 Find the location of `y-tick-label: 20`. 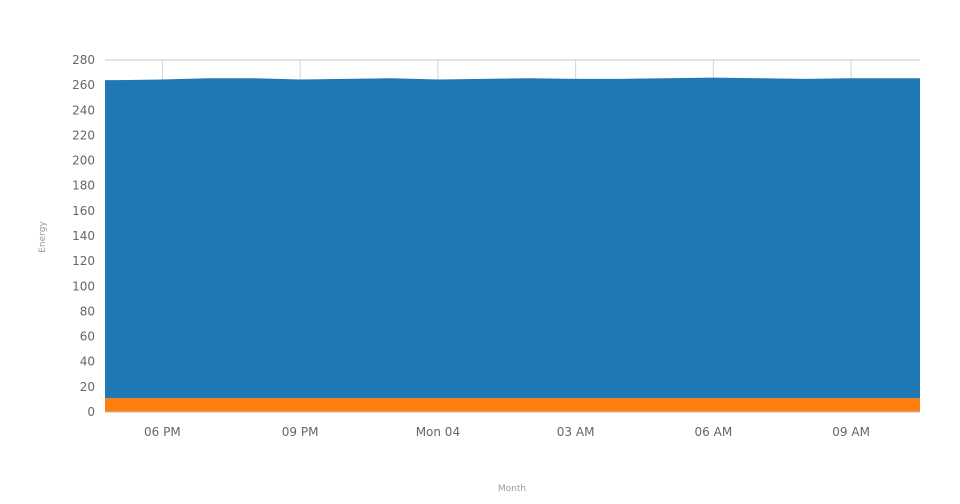

y-tick-label: 20 is located at coordinates (87, 387).